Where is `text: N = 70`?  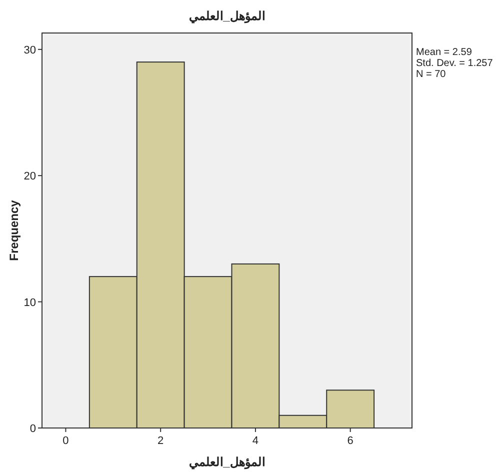 text: N = 70 is located at coordinates (431, 74).